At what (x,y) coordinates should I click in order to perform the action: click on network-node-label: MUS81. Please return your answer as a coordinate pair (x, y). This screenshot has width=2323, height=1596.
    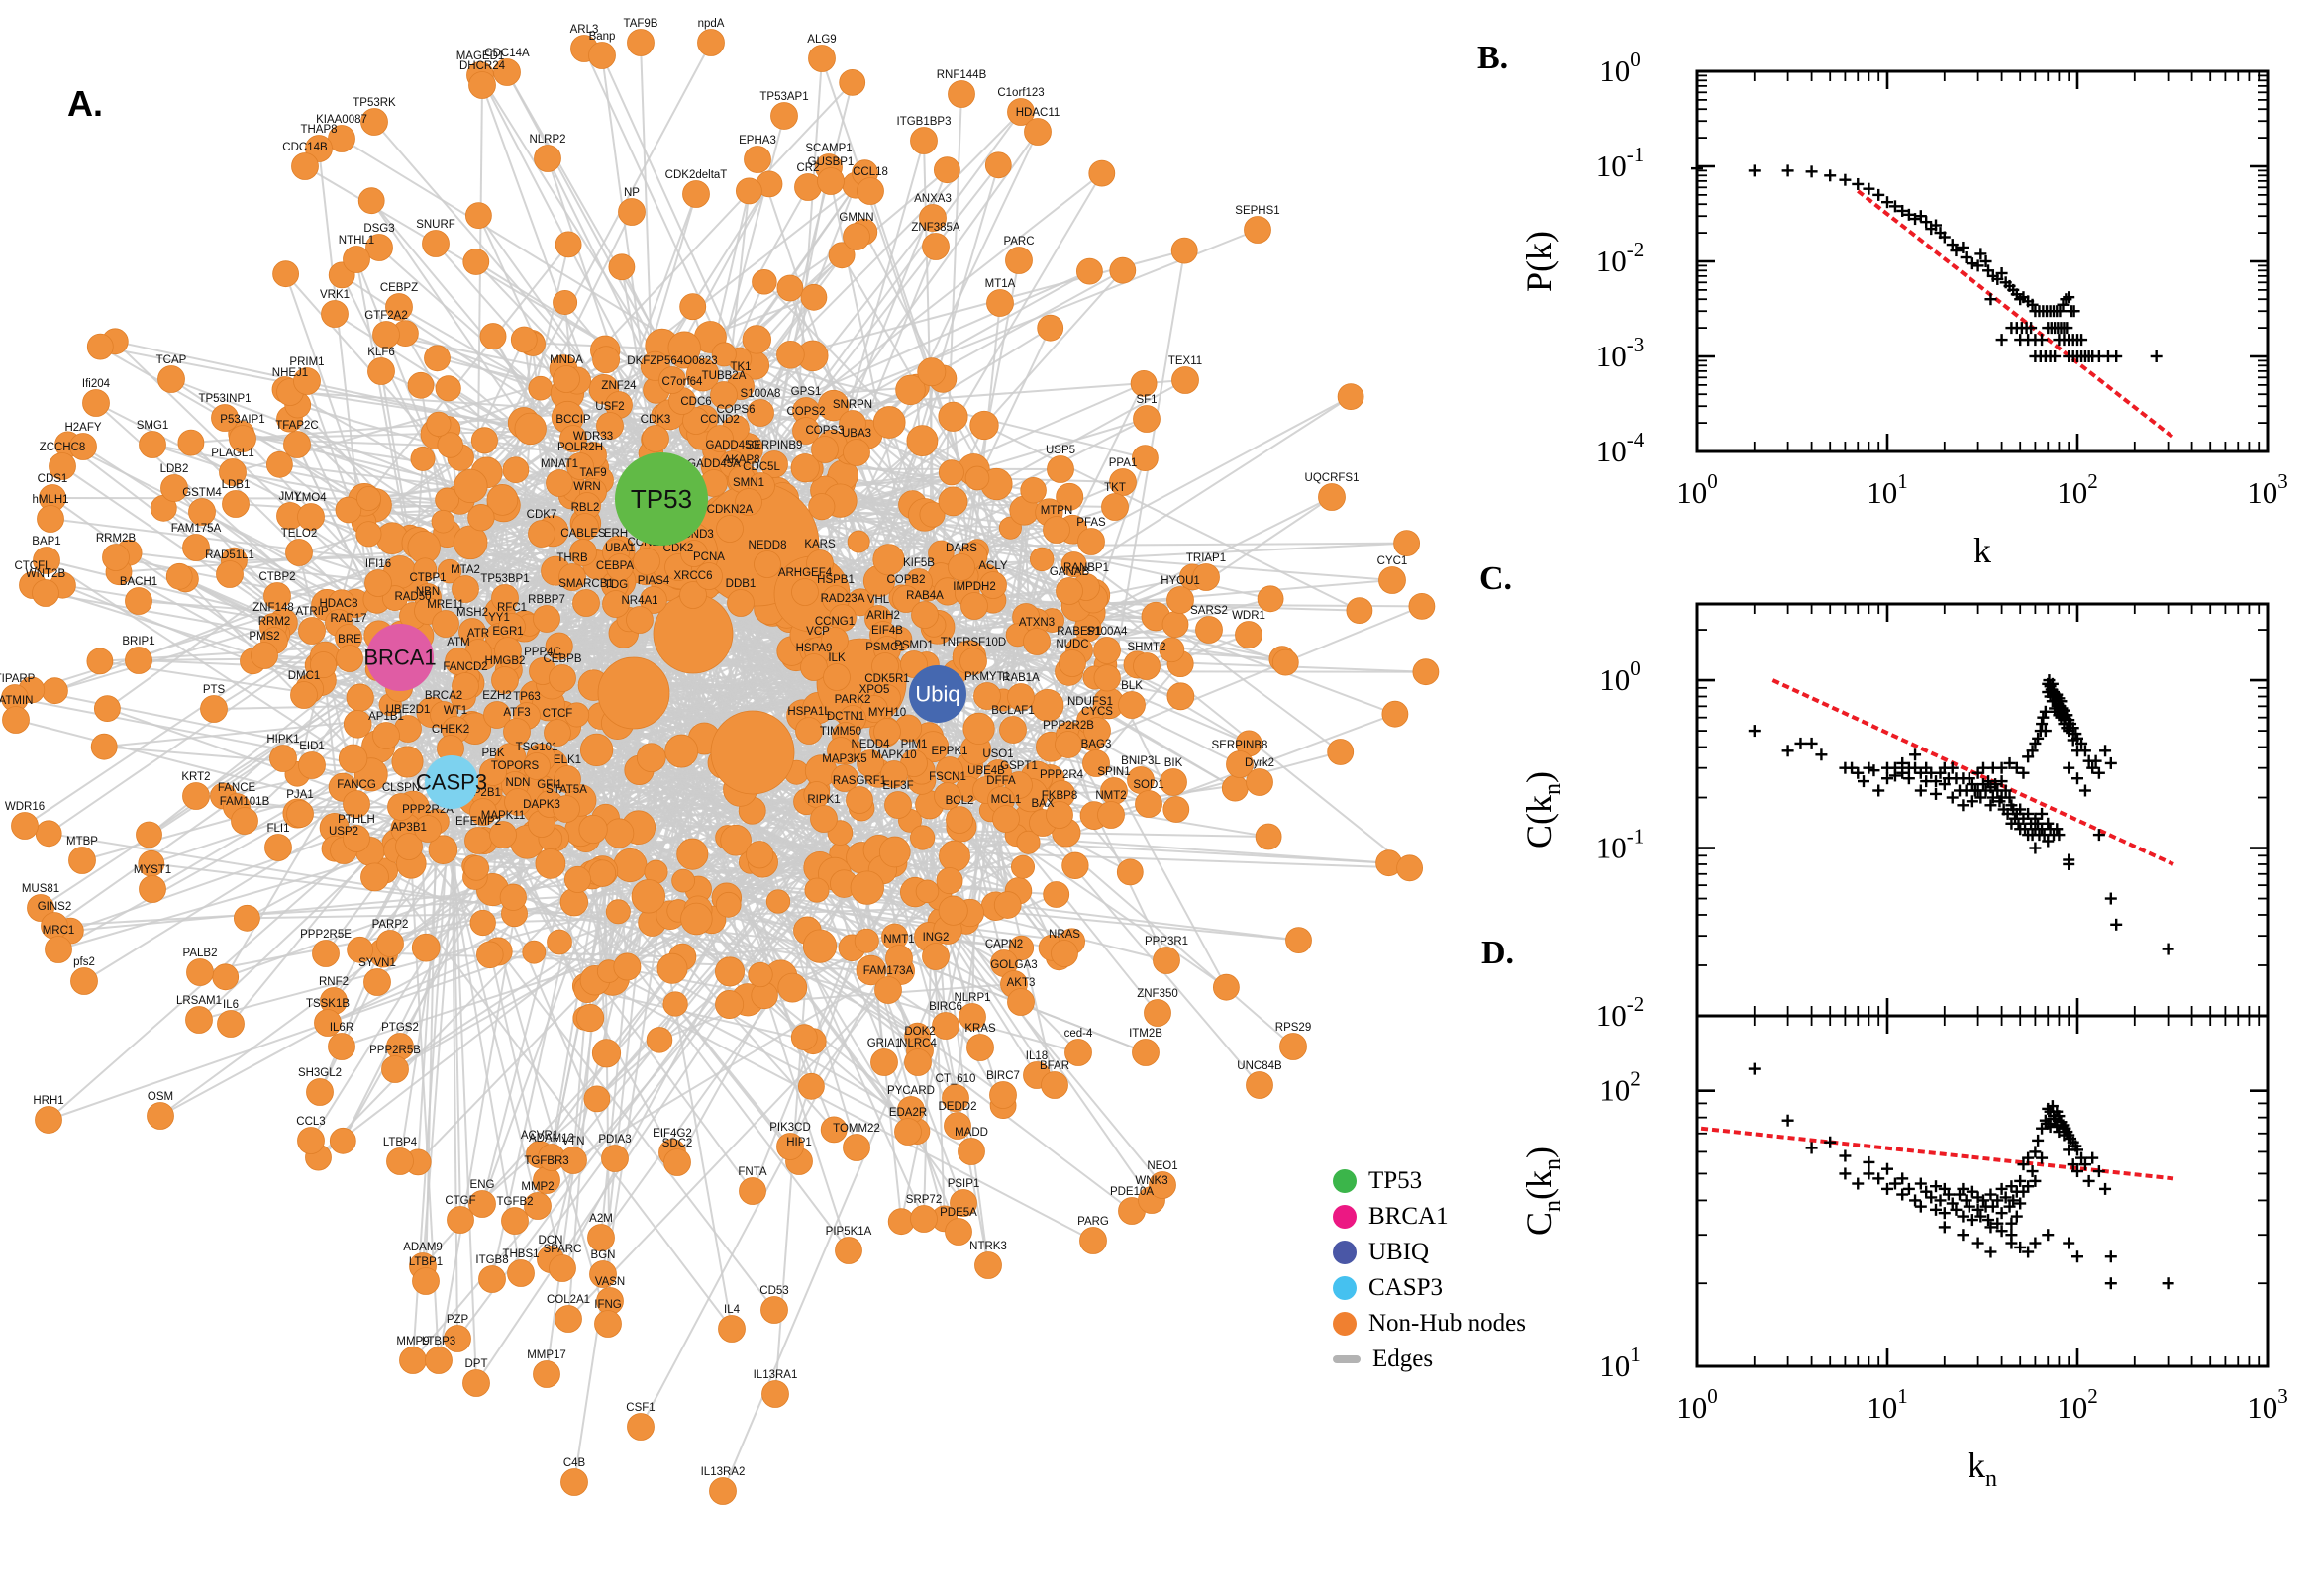
    Looking at the image, I should click on (40, 889).